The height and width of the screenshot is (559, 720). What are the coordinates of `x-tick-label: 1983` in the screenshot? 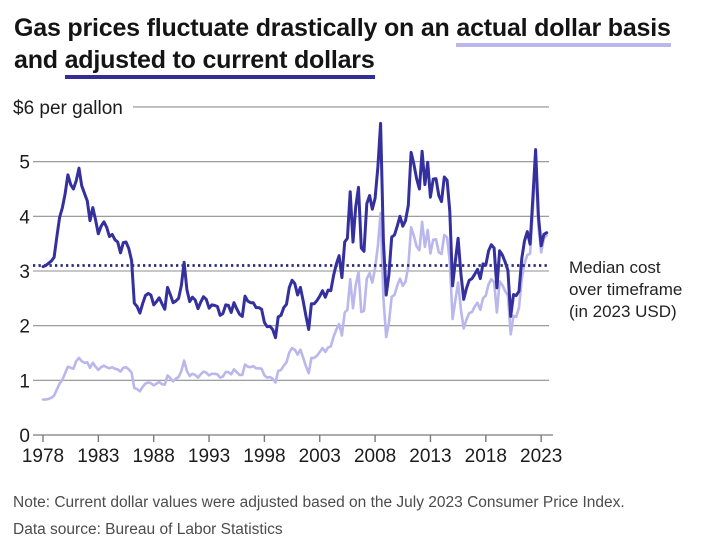 It's located at (98, 456).